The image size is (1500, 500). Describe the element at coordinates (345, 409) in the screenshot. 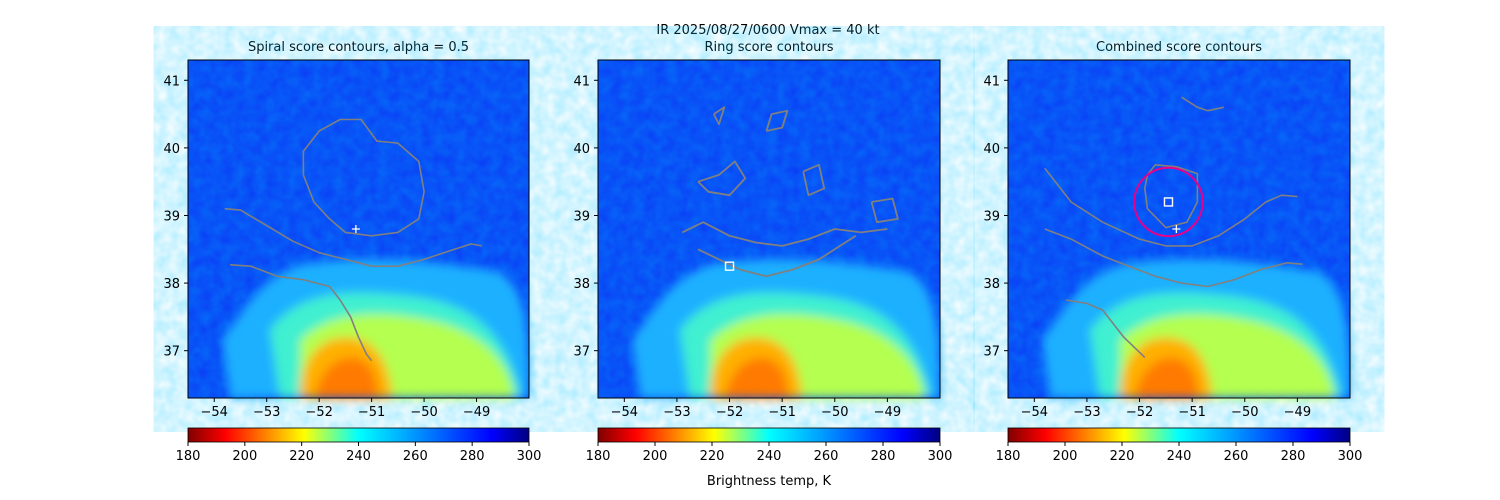

I see `panel1-x-axis: −54 −53 −52 −51 −50 −49` at that location.